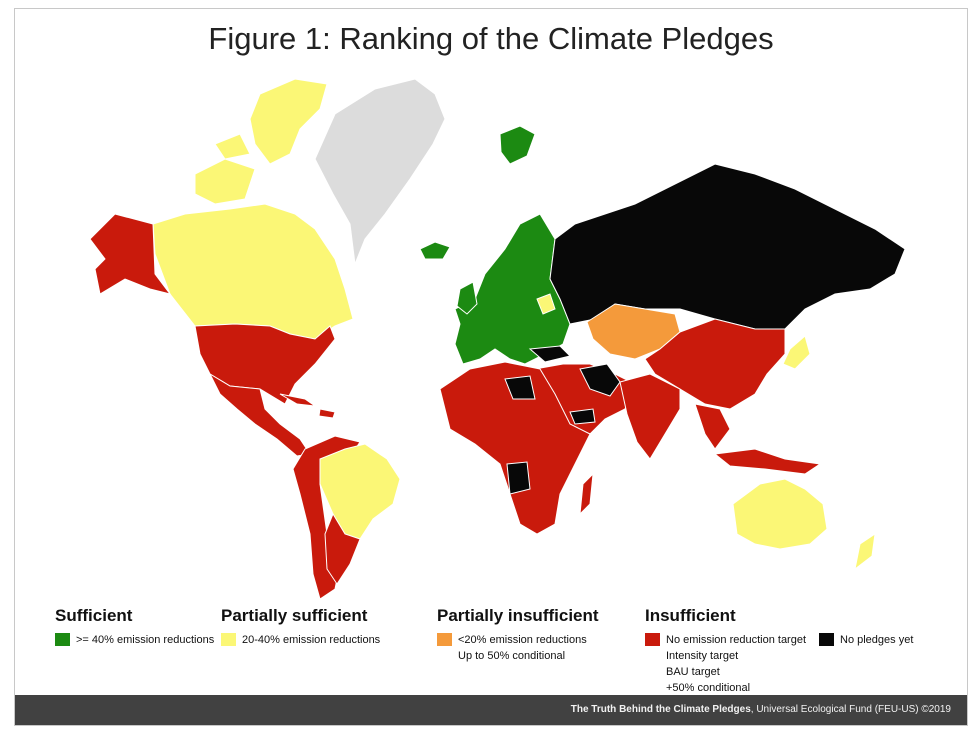 The width and height of the screenshot is (980, 735). What do you see at coordinates (435, 250) in the screenshot?
I see `region-iceland` at bounding box center [435, 250].